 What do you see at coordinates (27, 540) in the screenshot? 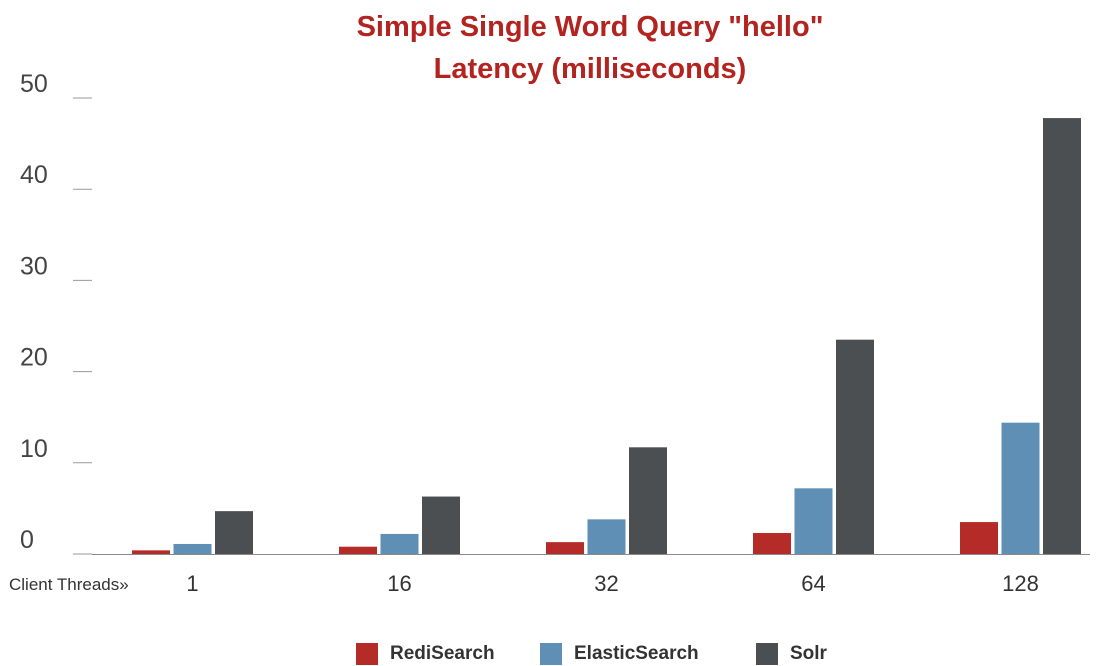
I see `y-tick-label: 0` at bounding box center [27, 540].